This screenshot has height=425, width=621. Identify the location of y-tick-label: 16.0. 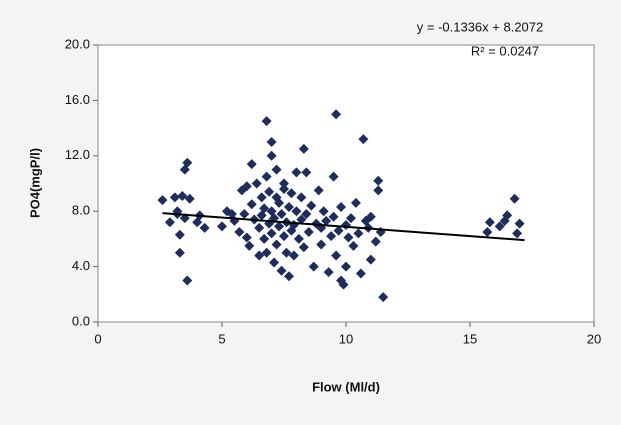
(77, 99).